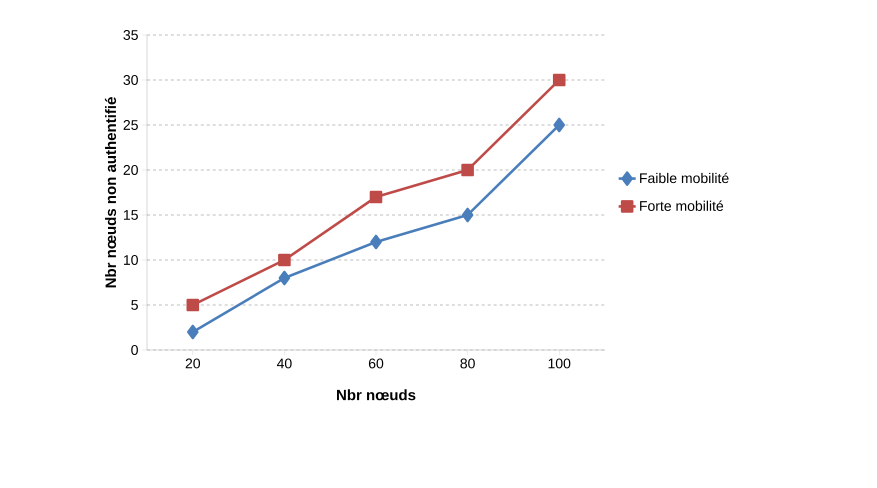 This screenshot has width=877, height=488. What do you see at coordinates (131, 215) in the screenshot?
I see `y-tick-label: 15` at bounding box center [131, 215].